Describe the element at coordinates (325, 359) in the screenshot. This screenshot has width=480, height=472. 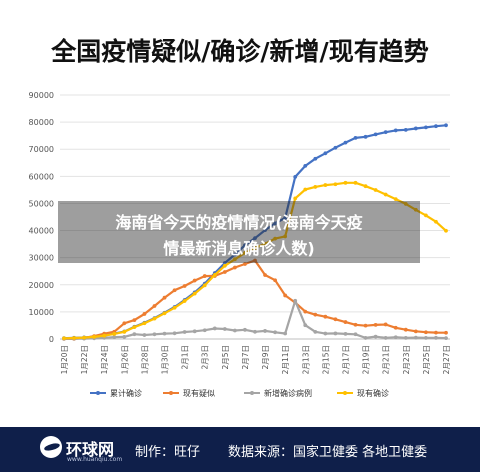
I see `x-tick-label: 2月15日` at that location.